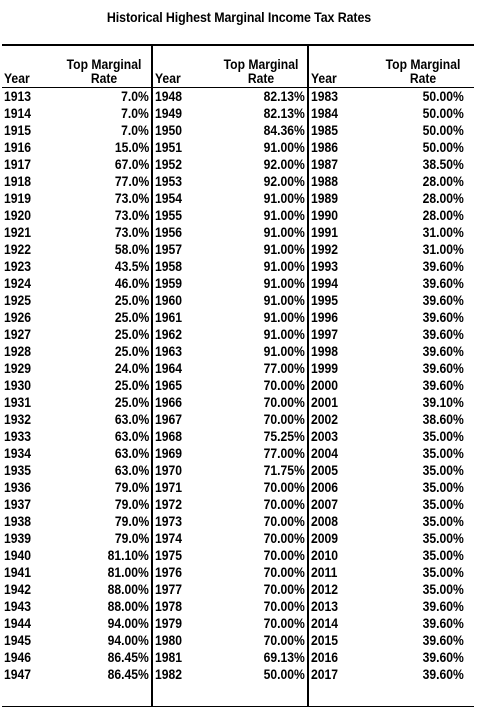 This screenshot has height=716, width=478. I want to click on year-cell: 1995, so click(325, 300).